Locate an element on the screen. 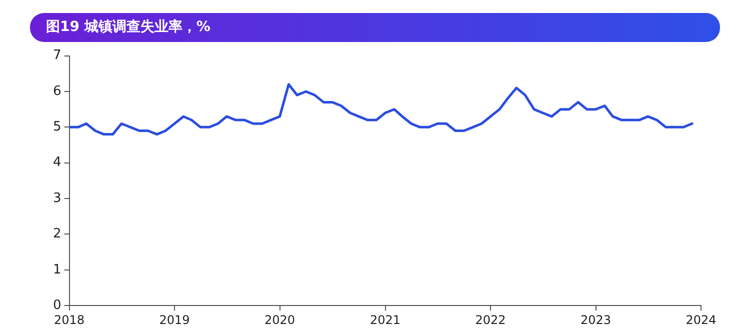 The image size is (741, 331). x-tick-label: 2018 is located at coordinates (69, 319).